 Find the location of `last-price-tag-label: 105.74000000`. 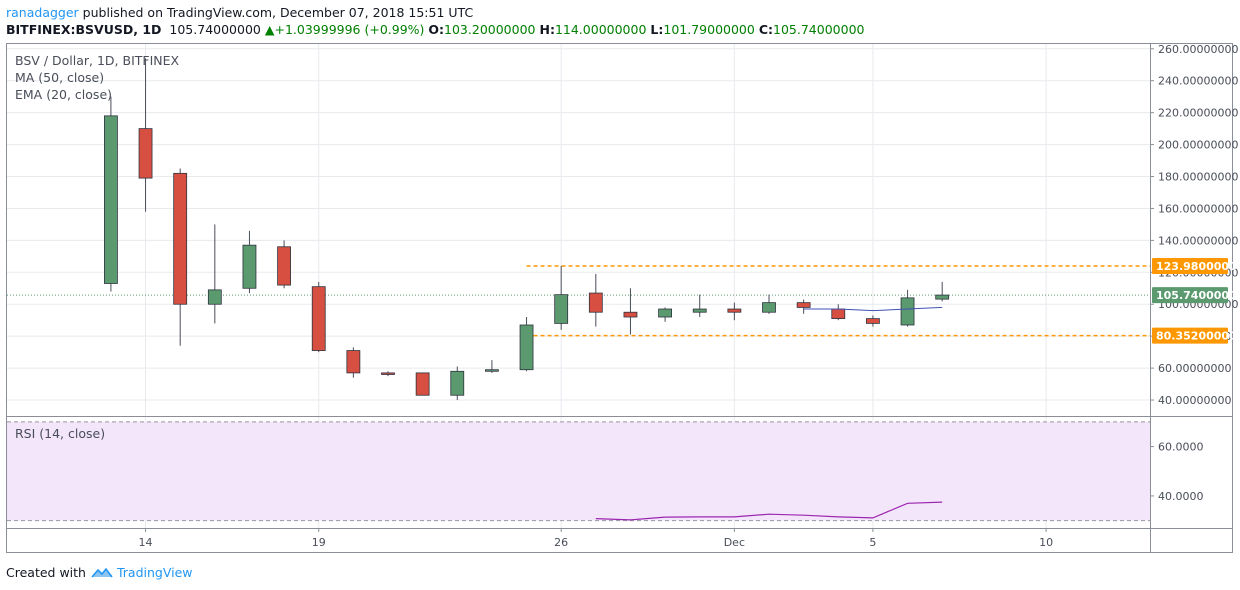

last-price-tag-label: 105.74000000 is located at coordinates (1198, 295).